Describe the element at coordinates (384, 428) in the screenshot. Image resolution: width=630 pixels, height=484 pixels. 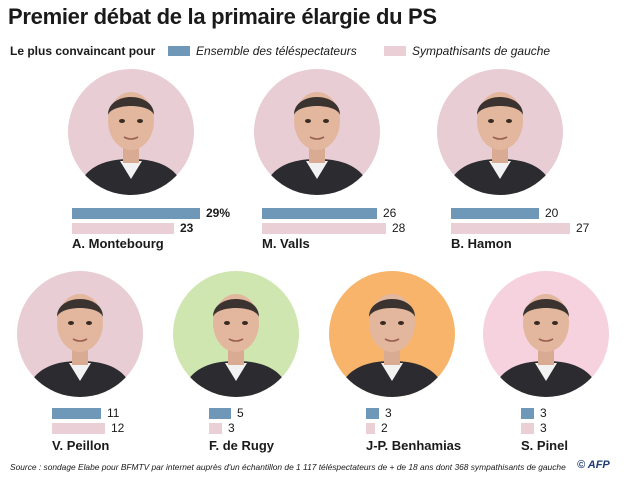
I see `value-label-j-p-benhamias-left-supporters: 2` at that location.